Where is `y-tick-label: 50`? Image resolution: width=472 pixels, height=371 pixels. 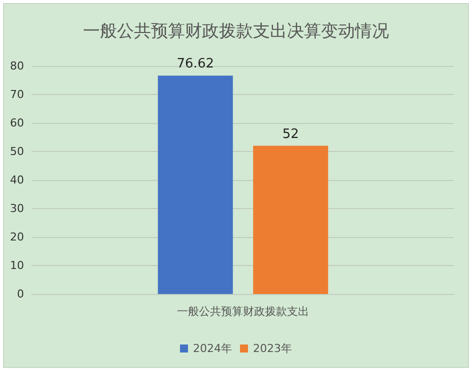 y-tick-label: 50 is located at coordinates (17, 151).